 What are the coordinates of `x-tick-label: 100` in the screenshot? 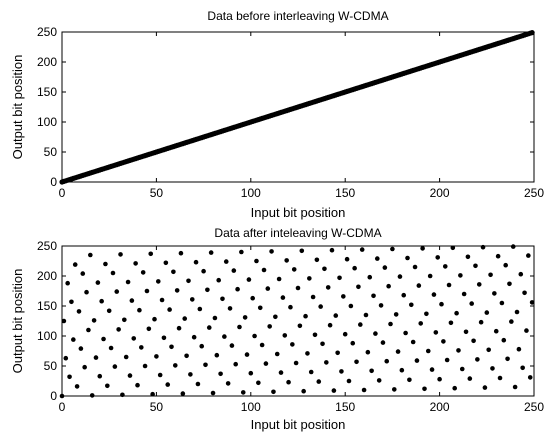 It's located at (251, 407).